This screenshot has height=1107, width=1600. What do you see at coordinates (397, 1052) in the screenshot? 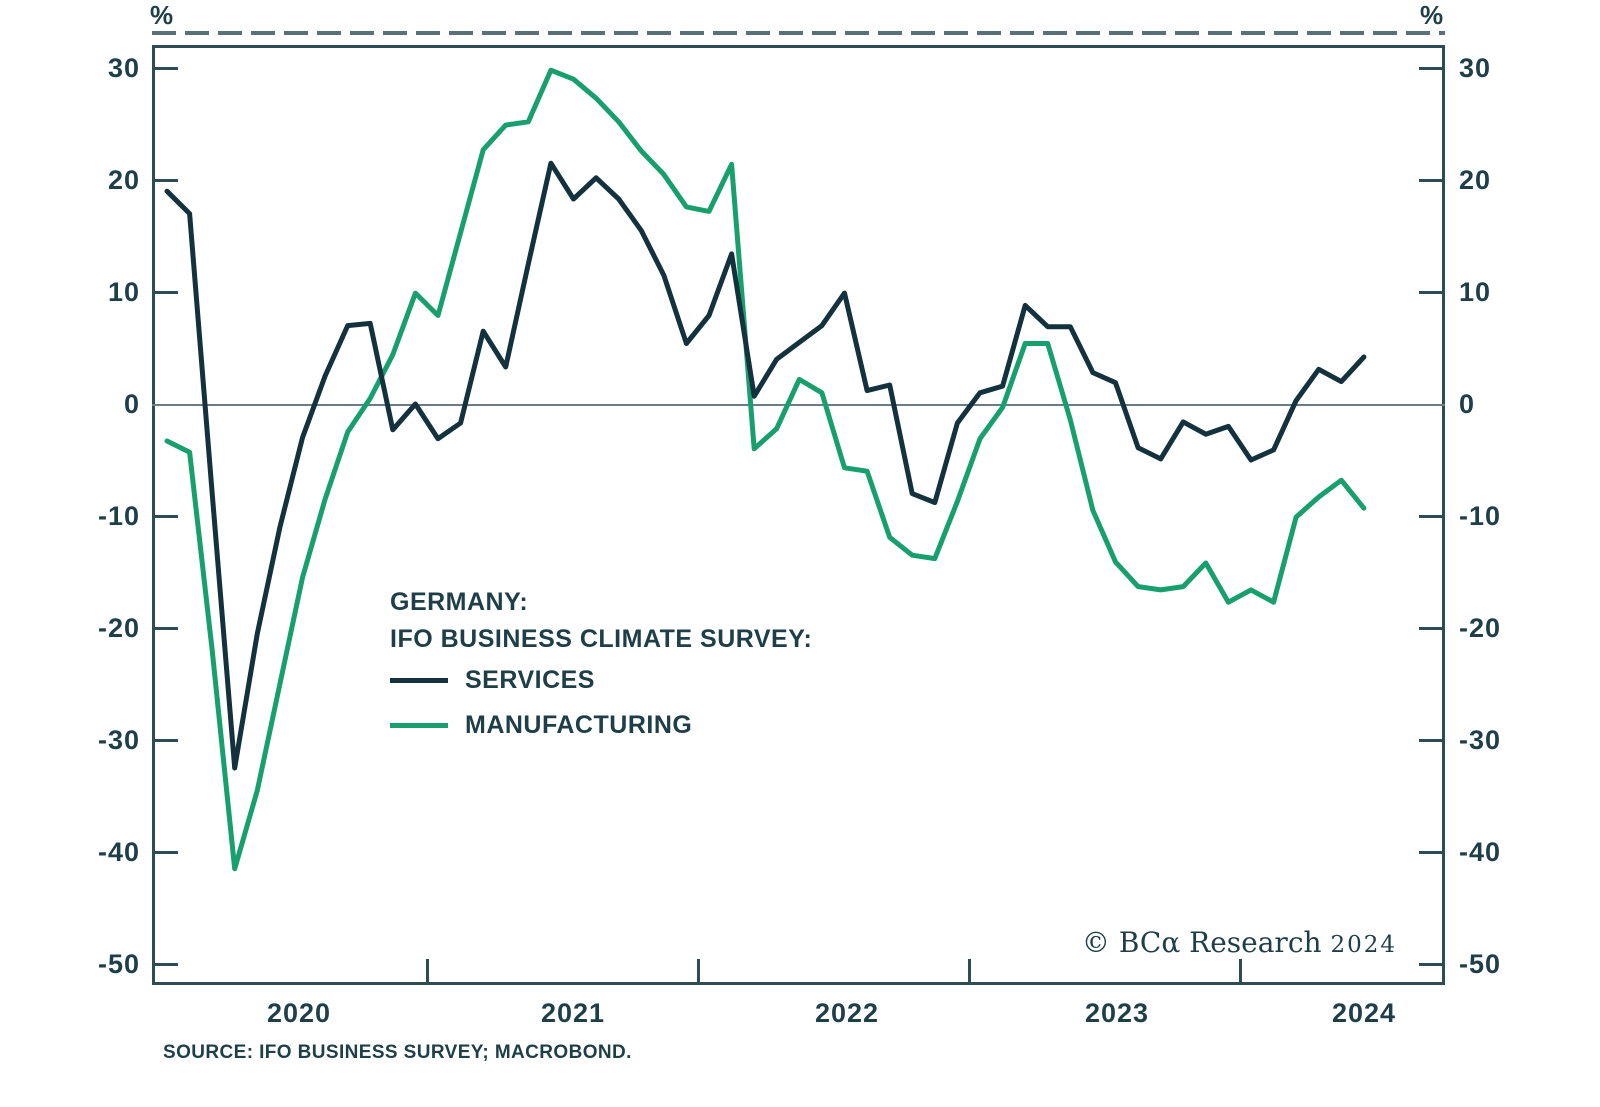
I see `source-note: SOURCE: IFO BUSINESS SURVEY; MACROBOND.` at bounding box center [397, 1052].